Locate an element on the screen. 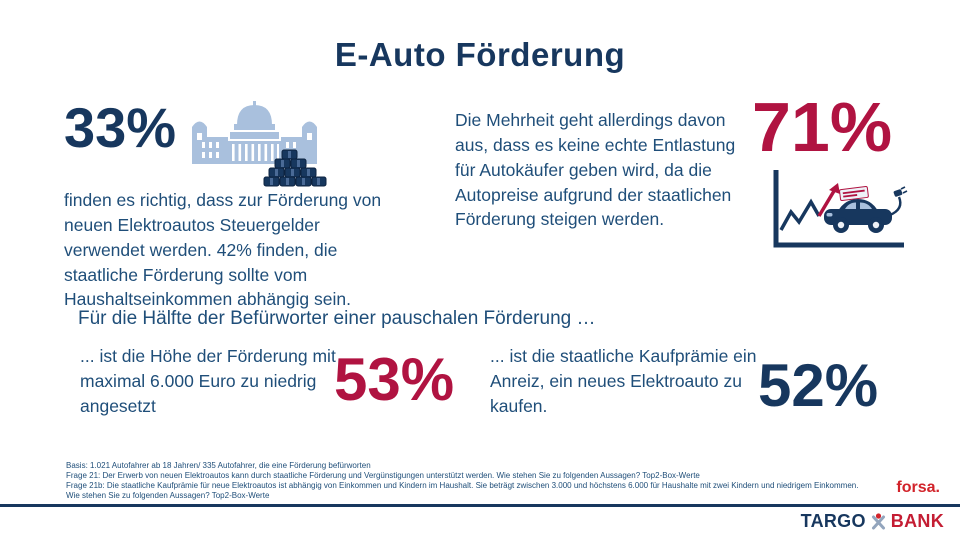 Image resolution: width=960 pixels, height=537 pixels. electric-car-icon is located at coordinates (866, 209).